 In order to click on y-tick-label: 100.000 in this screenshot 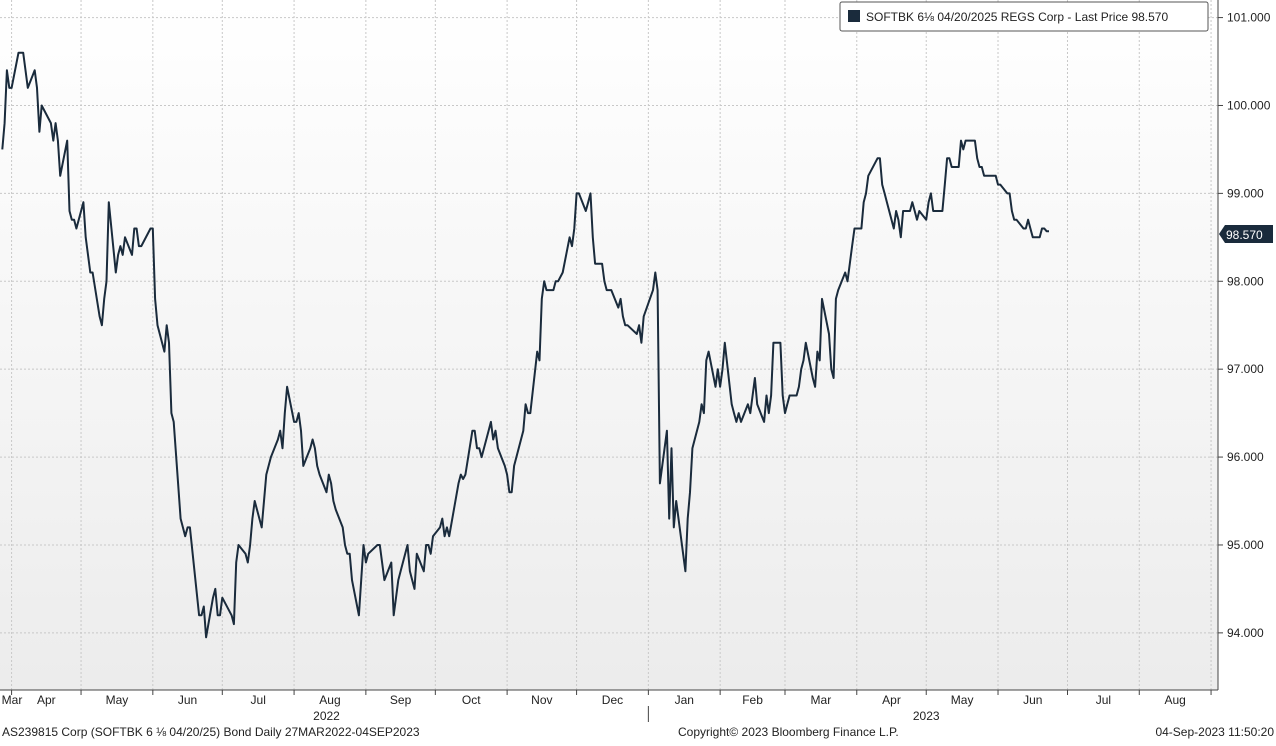, I will do `click(1249, 105)`.